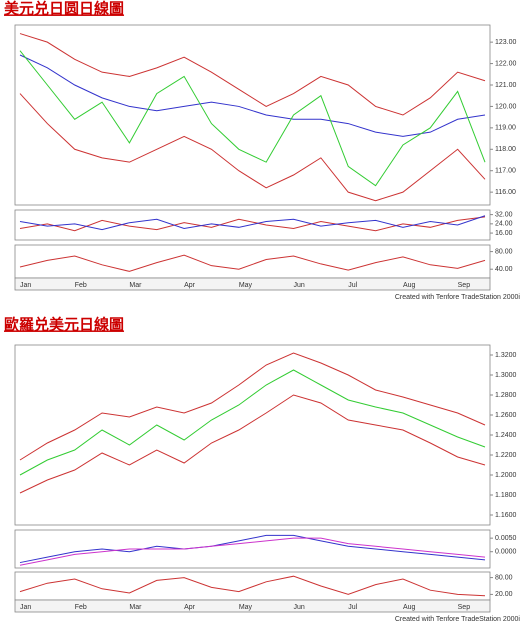 This screenshot has width=529, height=621. Describe the element at coordinates (506, 552) in the screenshot. I see `y-tick-label: 0.0000` at that location.